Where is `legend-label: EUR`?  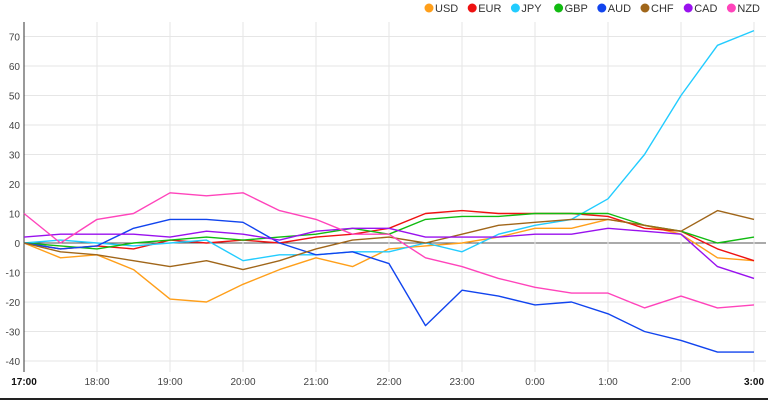
legend-label: EUR is located at coordinates (489, 9).